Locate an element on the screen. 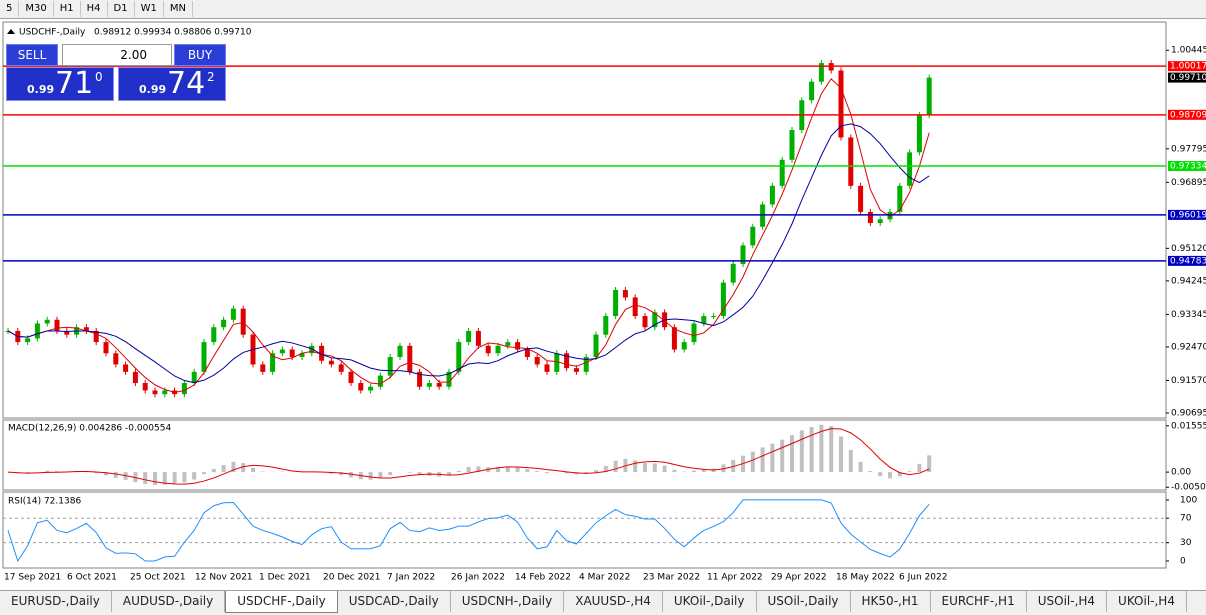 The image size is (1206, 615). lots-input: 2.00 is located at coordinates (117, 55).